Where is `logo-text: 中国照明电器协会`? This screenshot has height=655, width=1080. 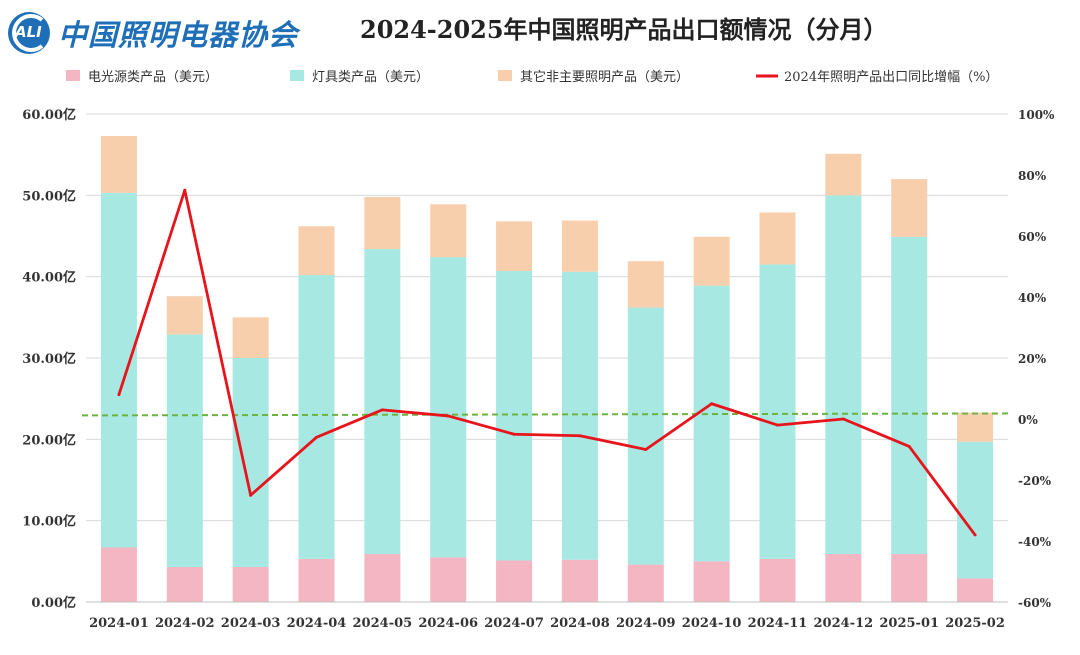 logo-text: 中国照明电器协会 is located at coordinates (178, 35).